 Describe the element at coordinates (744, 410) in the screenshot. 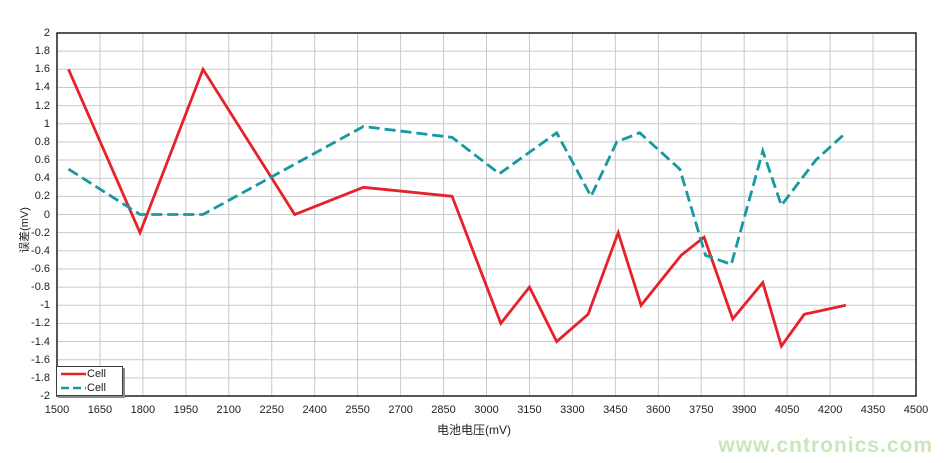

I see `x-tick-label: 3900` at that location.